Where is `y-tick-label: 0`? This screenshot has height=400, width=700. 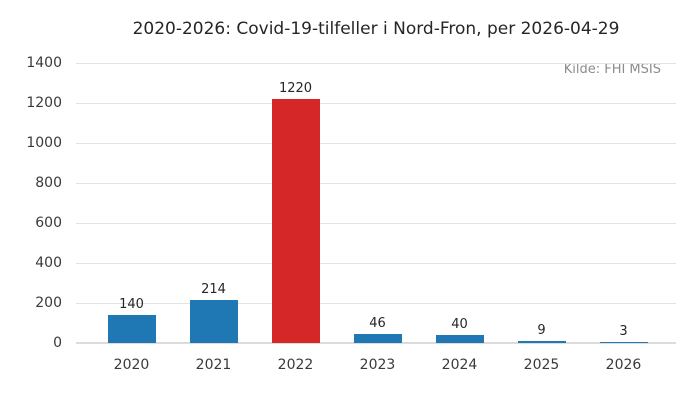
y-tick-label: 0 is located at coordinates (57, 343).